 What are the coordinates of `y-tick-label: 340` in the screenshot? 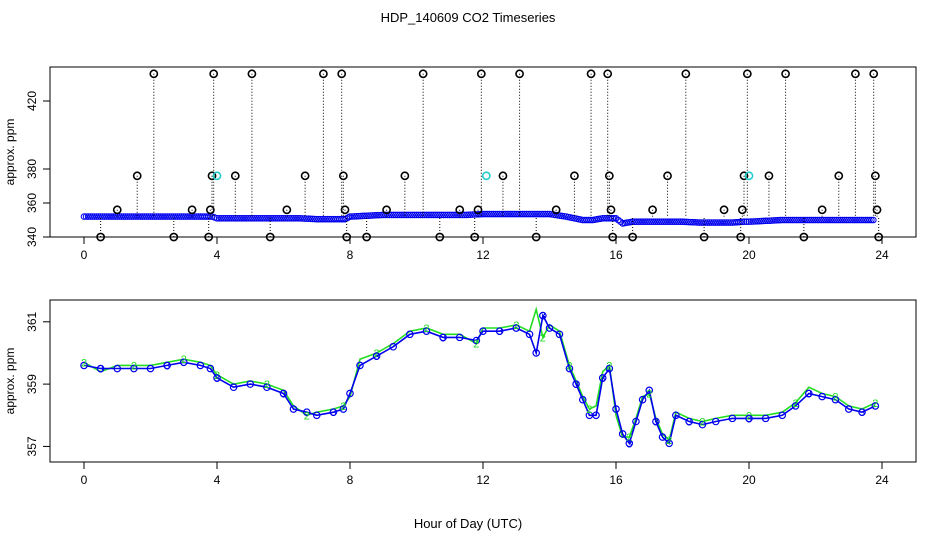 It's located at (32, 237).